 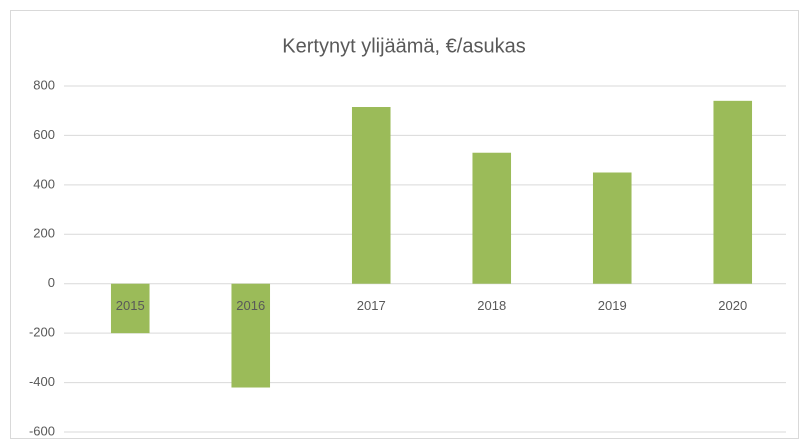 I want to click on x-tick-label: 2016, so click(x=250, y=305).